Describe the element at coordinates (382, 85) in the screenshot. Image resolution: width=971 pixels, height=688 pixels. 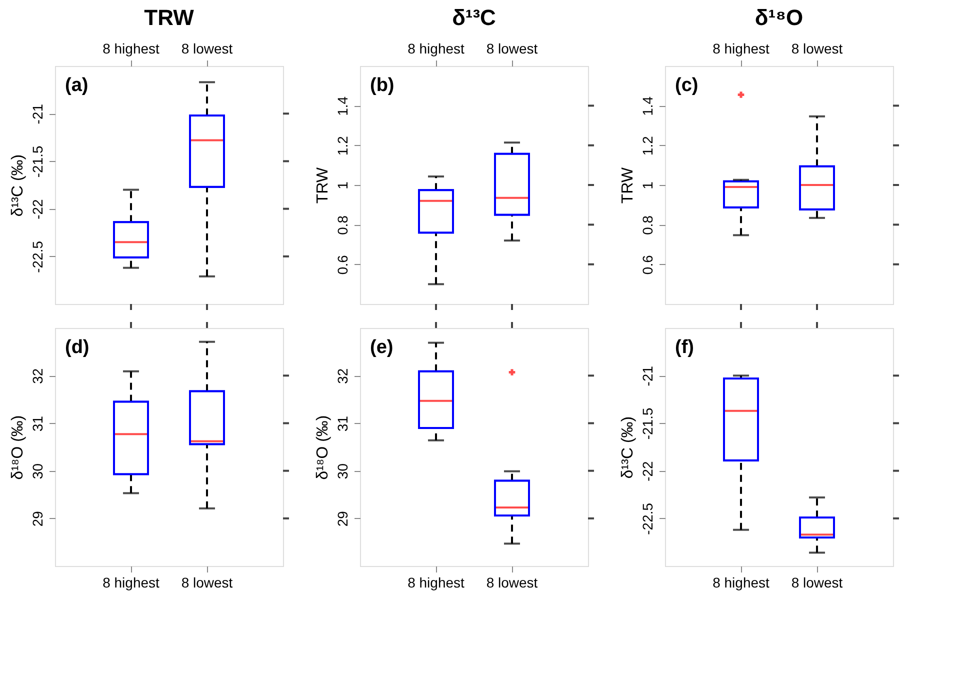
I see `annotation: (b)` at that location.